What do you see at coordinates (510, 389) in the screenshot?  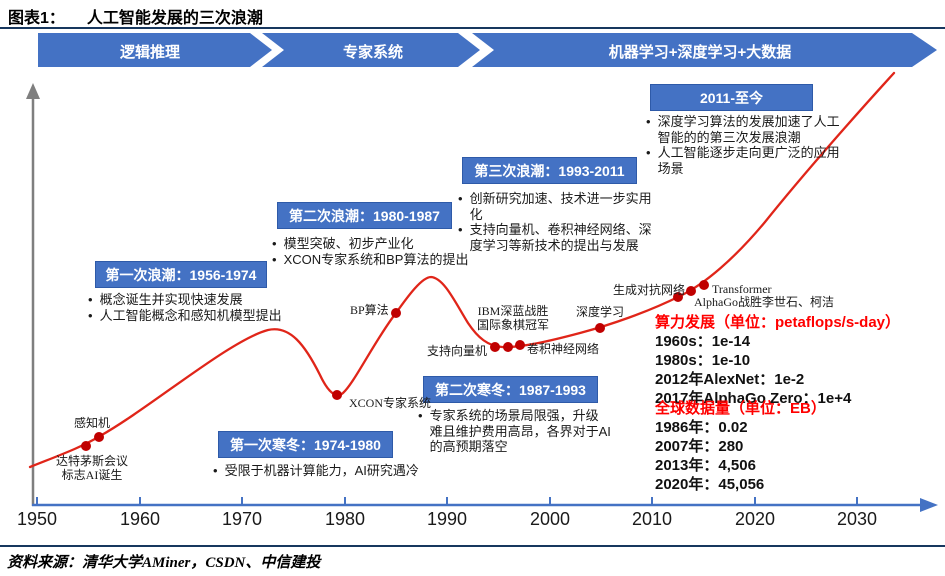 I see `winter2-header: 第二次寒冬：1987-1993` at bounding box center [510, 389].